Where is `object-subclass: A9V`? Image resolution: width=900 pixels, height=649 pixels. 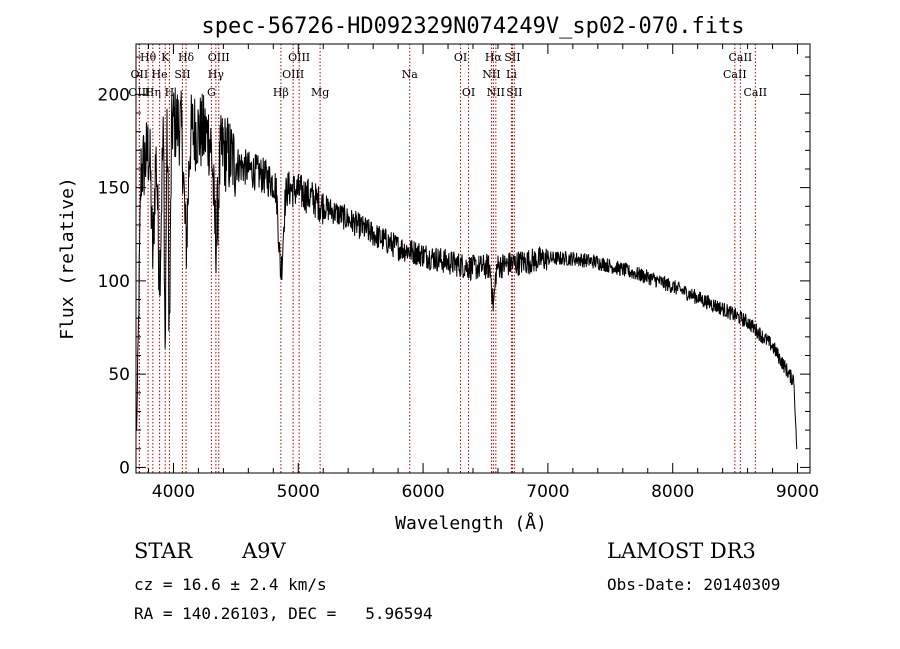 object-subclass: A9V is located at coordinates (264, 551).